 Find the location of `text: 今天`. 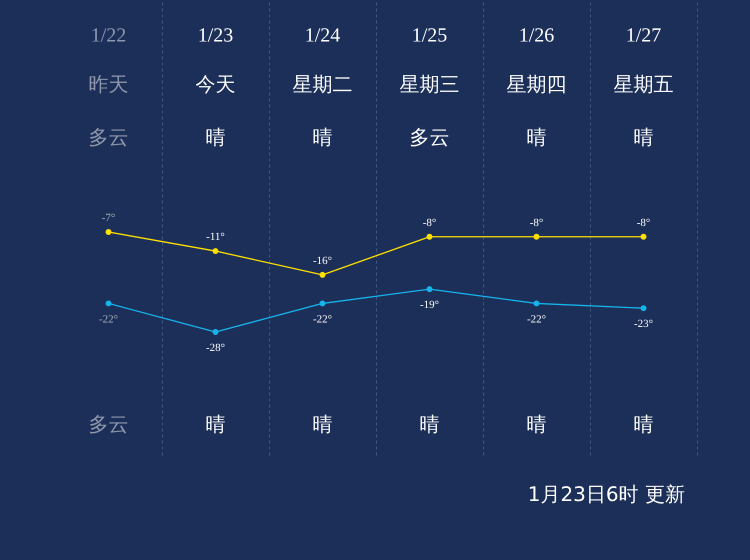

text: 今天 is located at coordinates (216, 84).